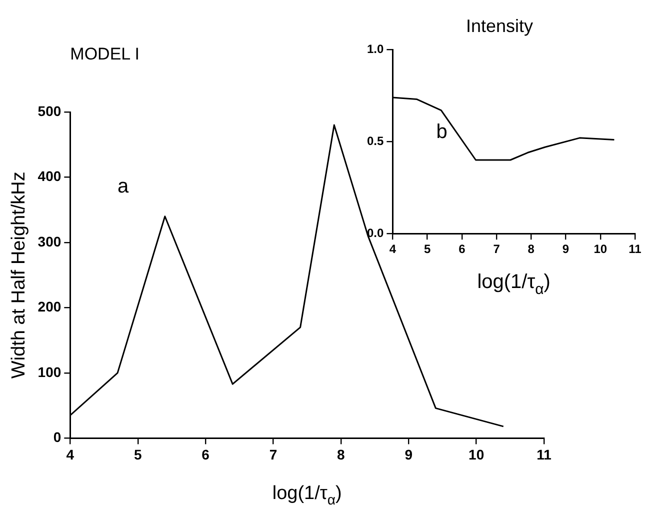 Image resolution: width=647 pixels, height=511 pixels. What do you see at coordinates (375, 233) in the screenshot?
I see `y-tick-label: 0.0` at bounding box center [375, 233].